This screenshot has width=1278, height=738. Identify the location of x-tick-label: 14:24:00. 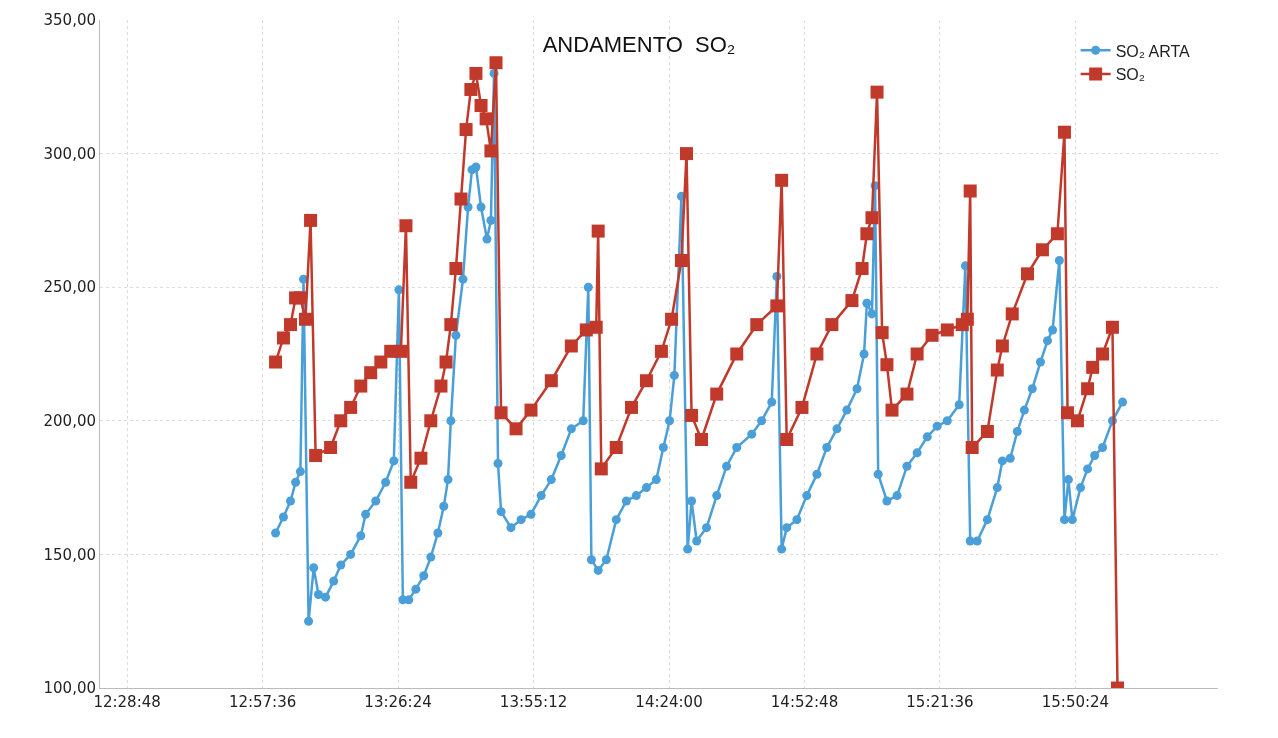
(669, 702).